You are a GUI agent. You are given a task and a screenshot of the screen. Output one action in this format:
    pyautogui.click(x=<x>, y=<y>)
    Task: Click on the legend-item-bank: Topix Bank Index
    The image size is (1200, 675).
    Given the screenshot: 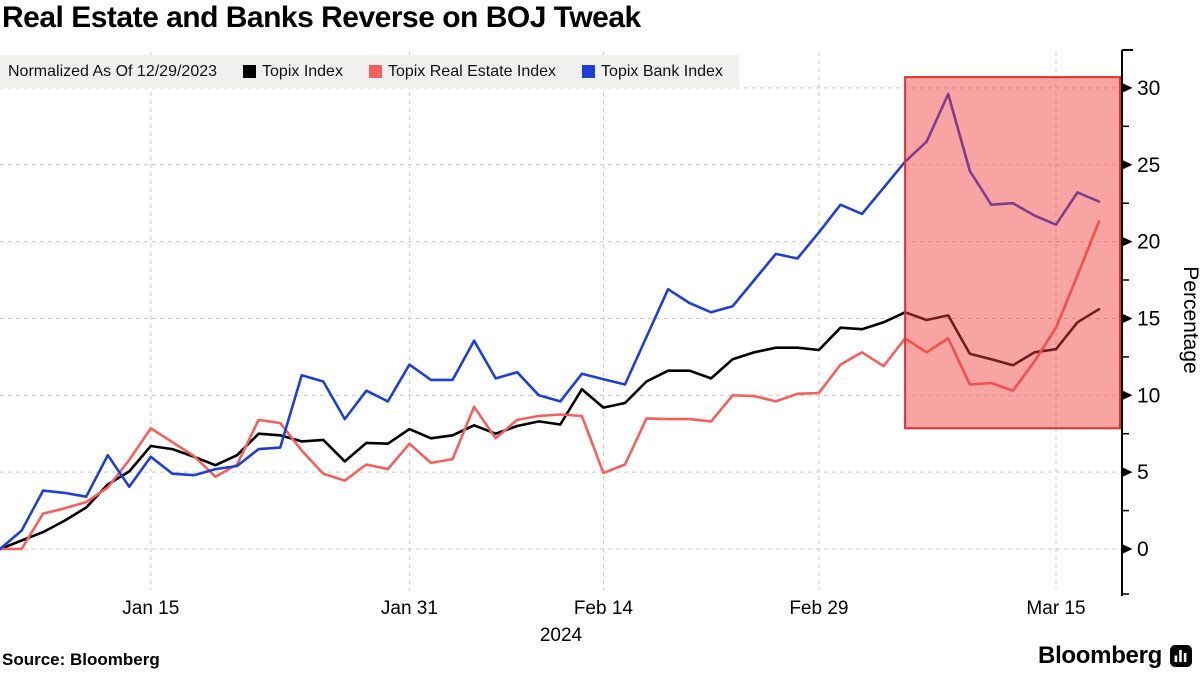 What is the action you would take?
    pyautogui.click(x=652, y=72)
    